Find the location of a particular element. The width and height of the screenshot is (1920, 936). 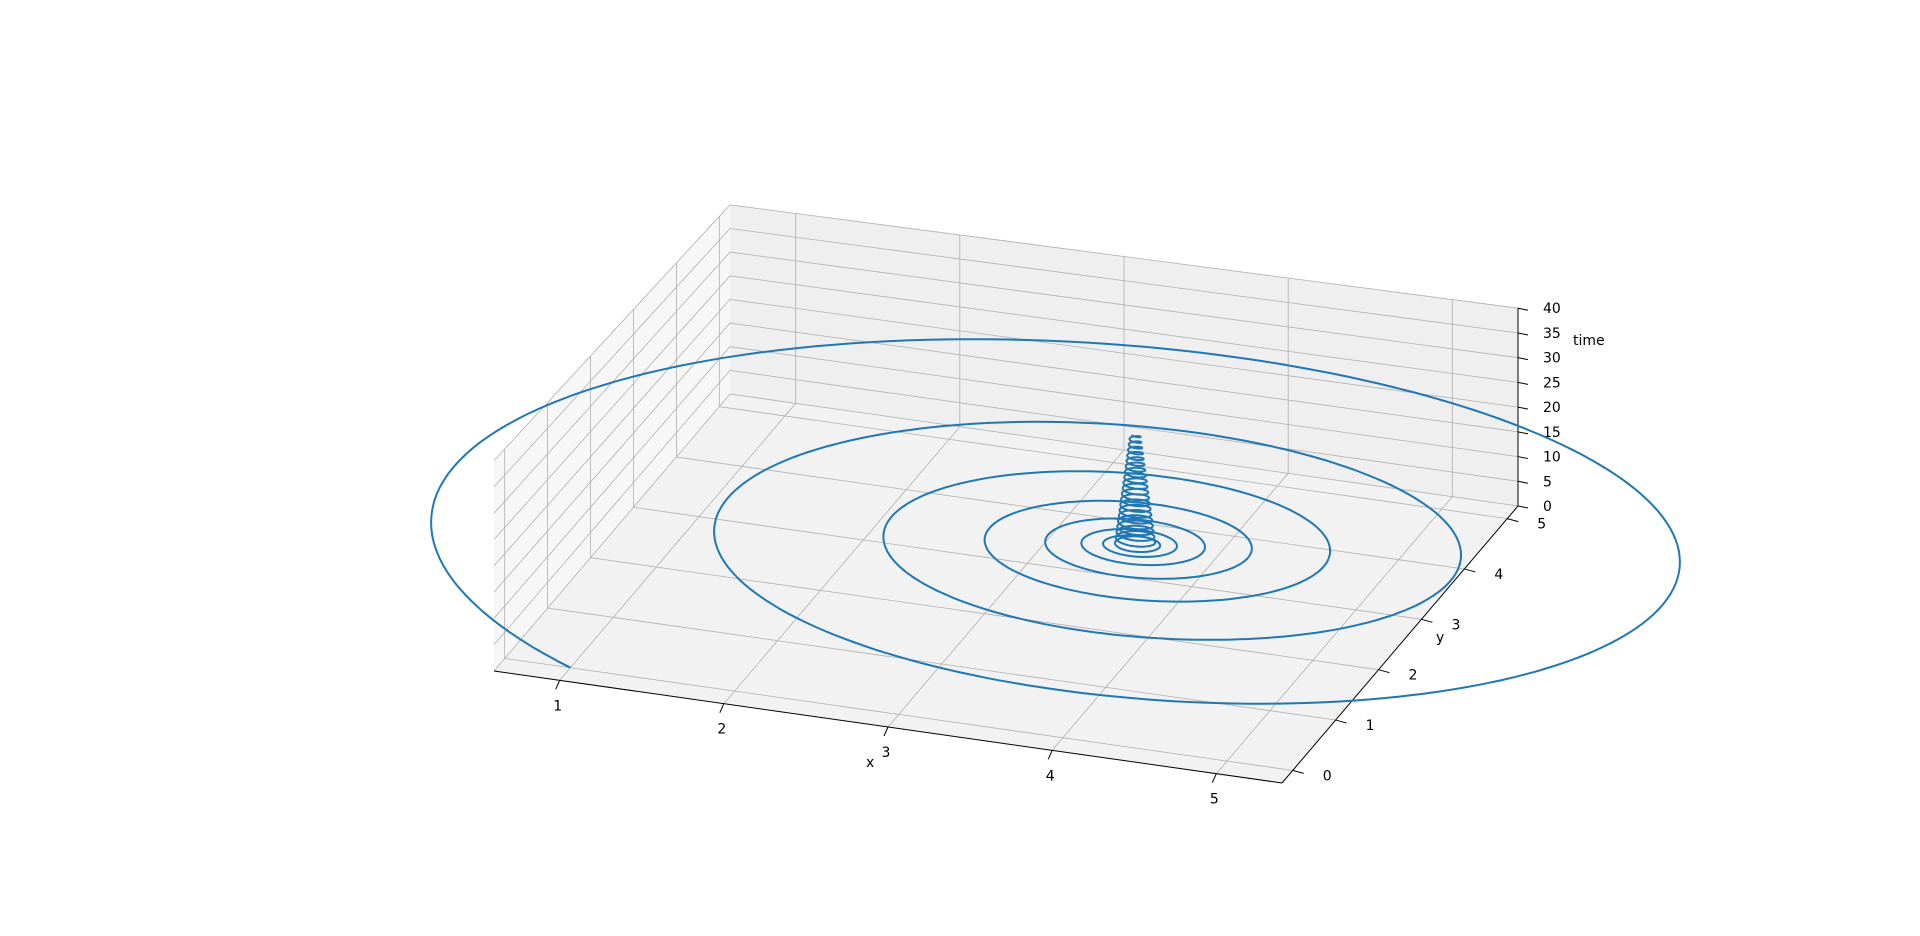

z-axis-label: time is located at coordinates (1589, 341).